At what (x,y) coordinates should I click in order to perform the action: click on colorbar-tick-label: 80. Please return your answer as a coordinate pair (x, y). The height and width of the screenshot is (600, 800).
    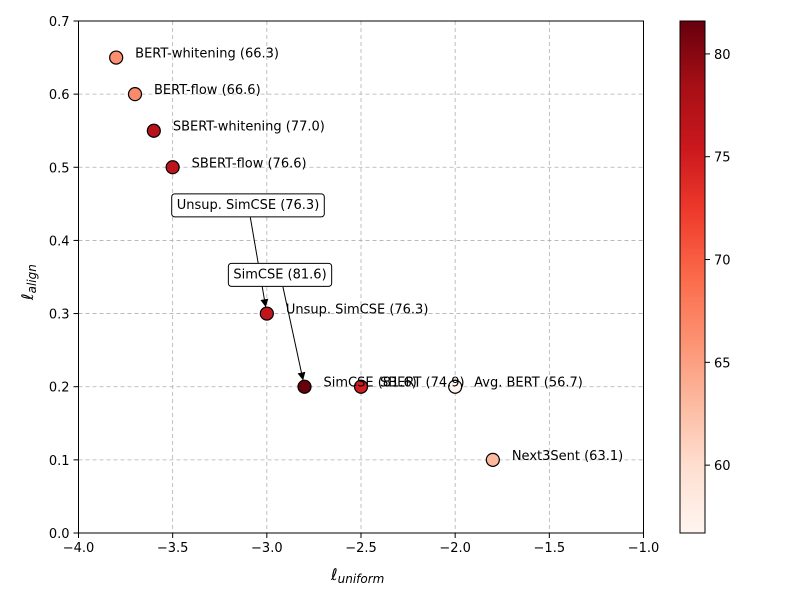
    Looking at the image, I should click on (722, 55).